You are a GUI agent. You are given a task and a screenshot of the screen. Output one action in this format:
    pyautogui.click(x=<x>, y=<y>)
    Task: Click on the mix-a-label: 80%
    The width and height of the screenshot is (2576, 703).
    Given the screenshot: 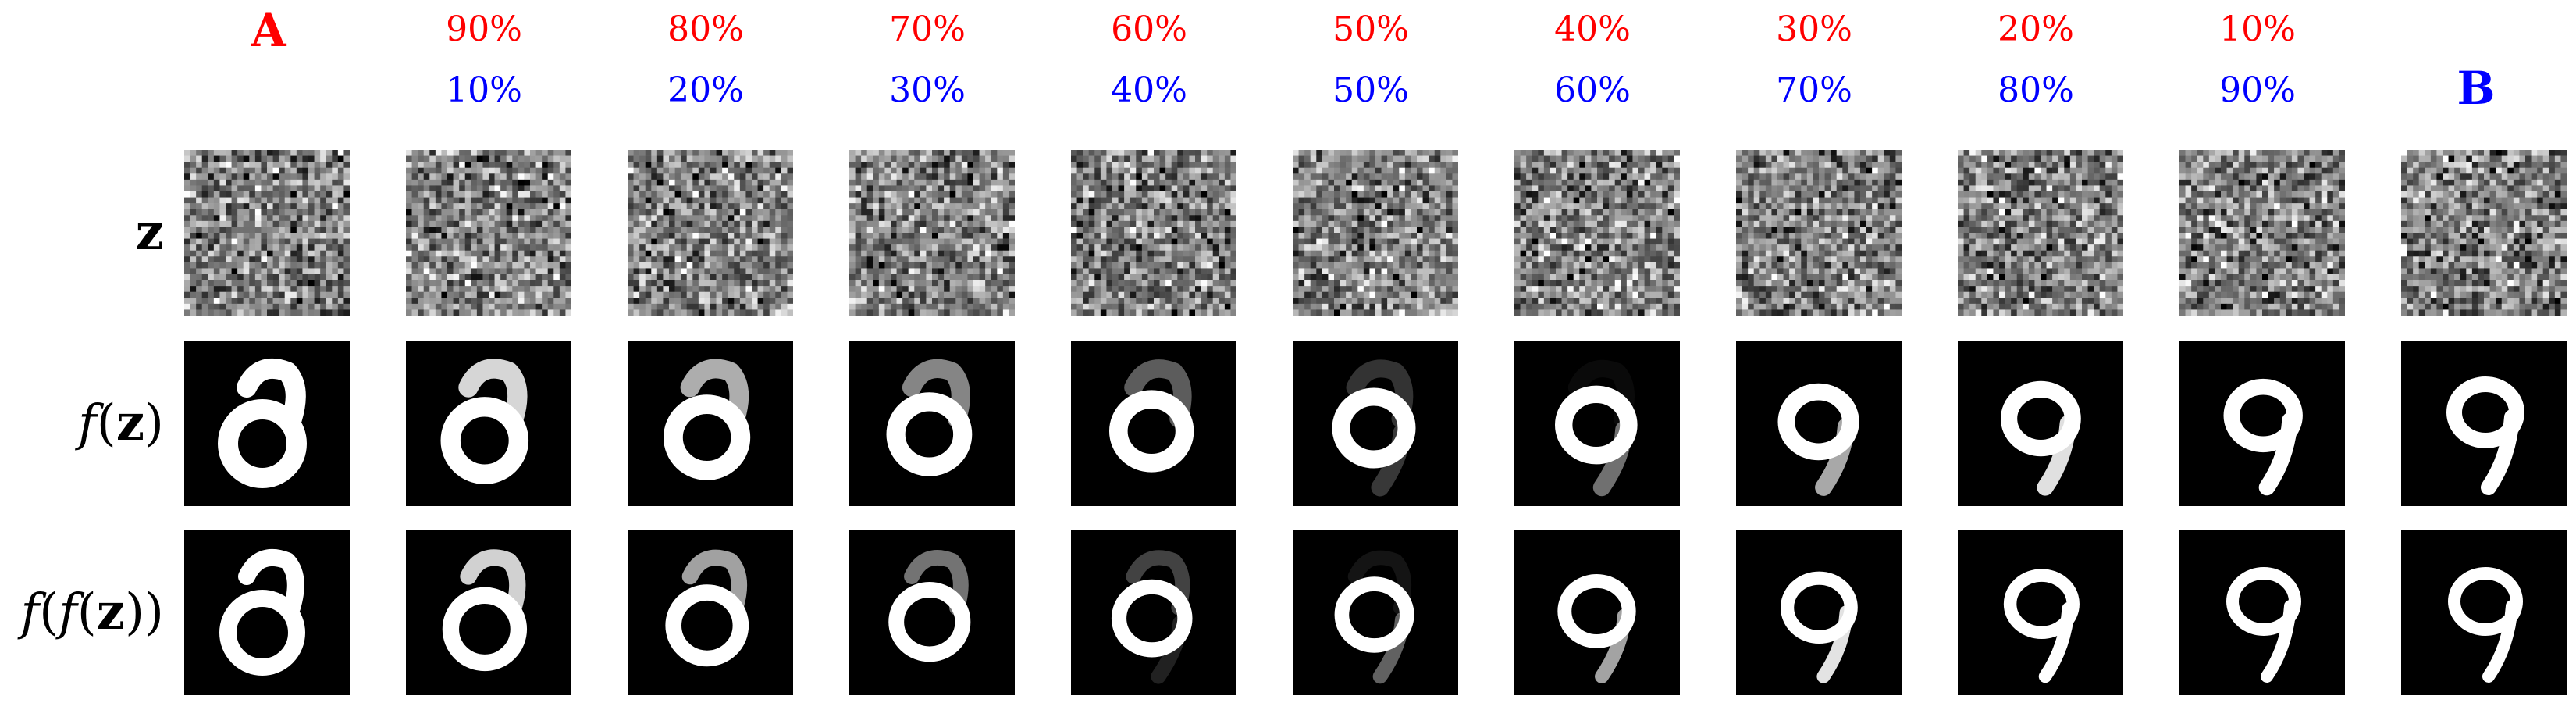 What is the action you would take?
    pyautogui.click(x=705, y=29)
    